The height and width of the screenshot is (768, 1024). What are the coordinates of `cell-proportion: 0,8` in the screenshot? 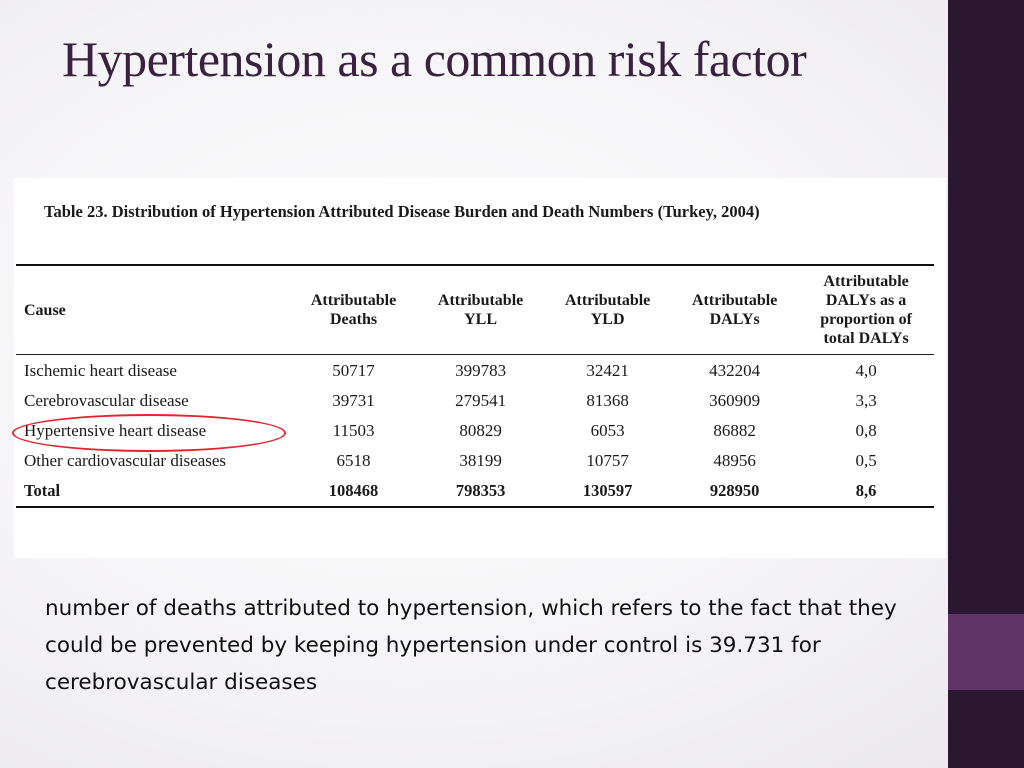 It's located at (866, 430).